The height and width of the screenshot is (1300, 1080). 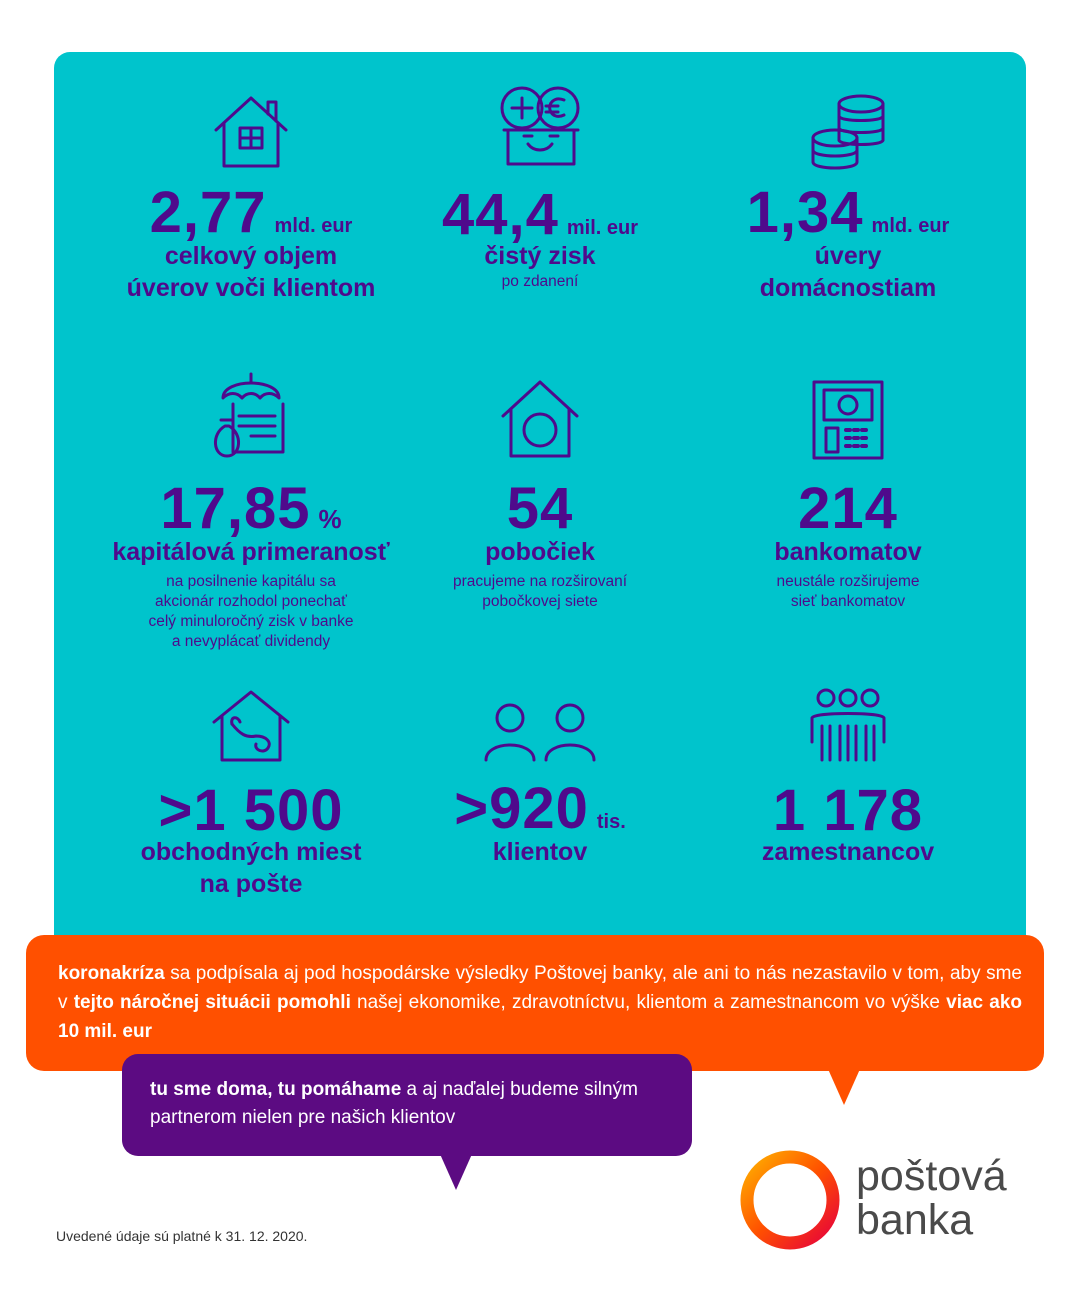 I want to click on stat-number: 1,34, so click(x=805, y=212).